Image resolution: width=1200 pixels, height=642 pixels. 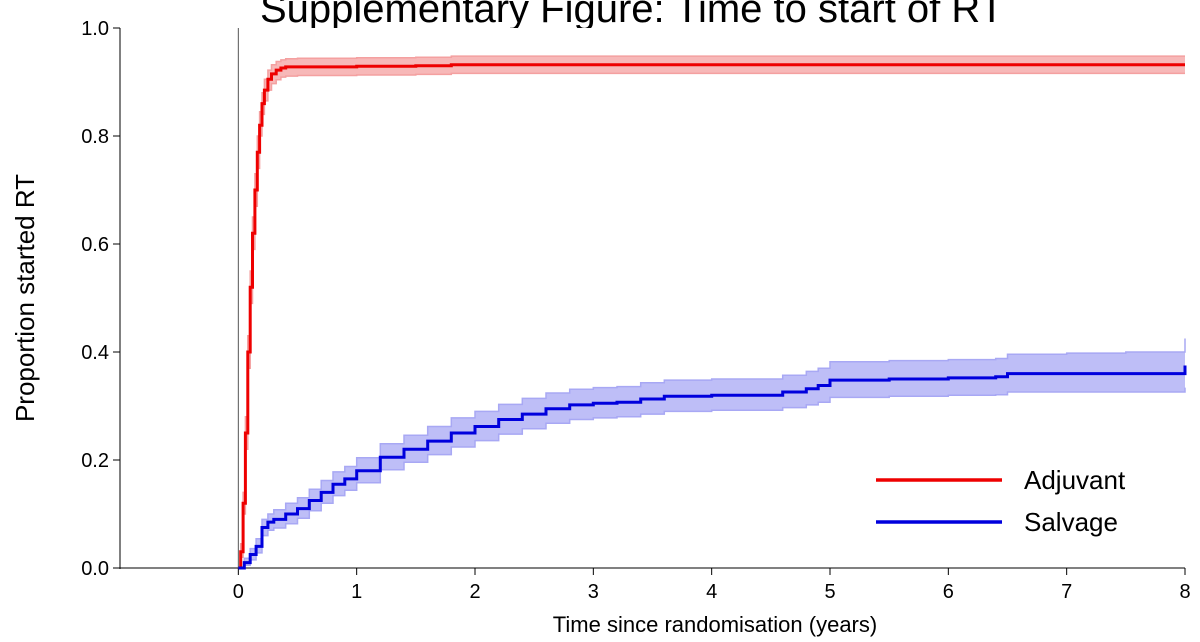 I want to click on y-axis-label: Proportion started RT, so click(x=25, y=298).